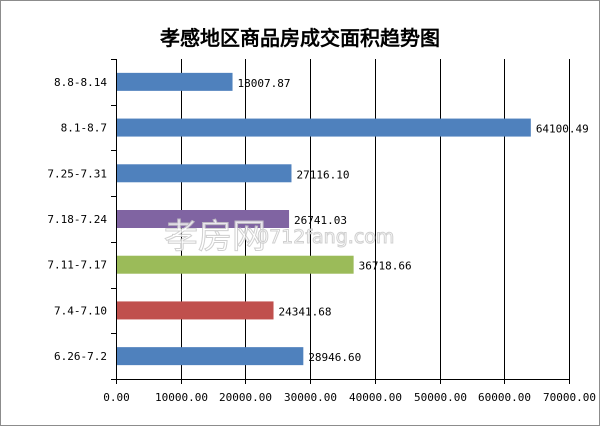 Image resolution: width=600 pixels, height=426 pixels. What do you see at coordinates (116, 397) in the screenshot?
I see `x-tick-label: 0.00` at bounding box center [116, 397].